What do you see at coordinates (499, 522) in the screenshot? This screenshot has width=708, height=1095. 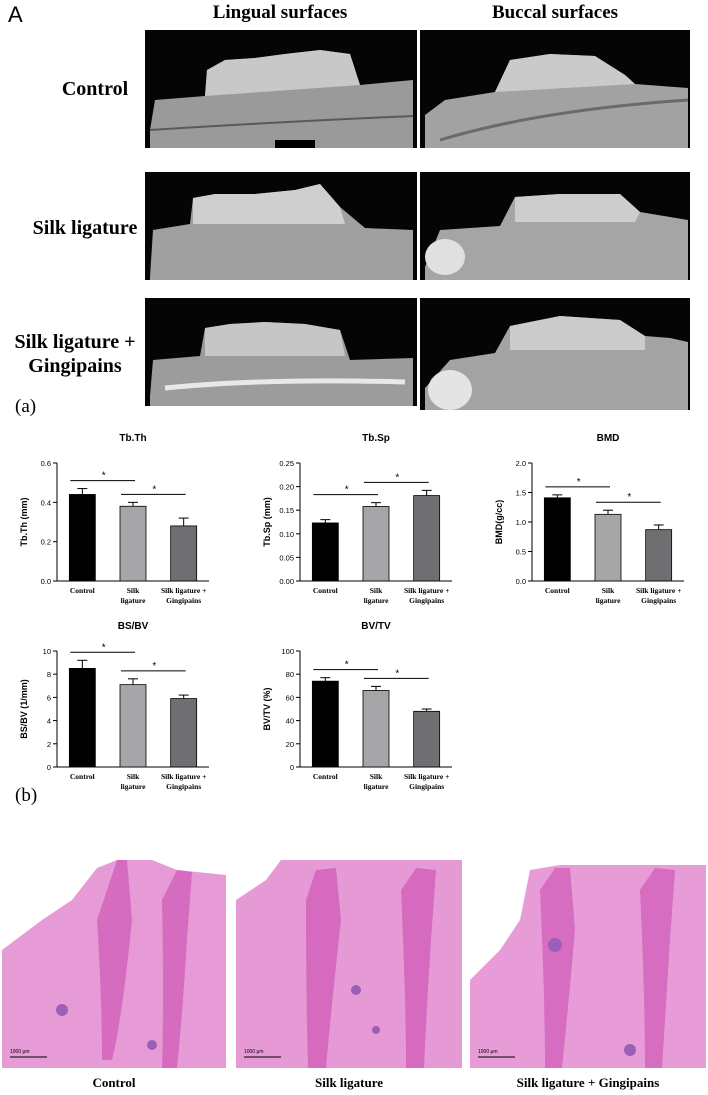 I see `y-axis-label: BMD(g/cc)` at bounding box center [499, 522].